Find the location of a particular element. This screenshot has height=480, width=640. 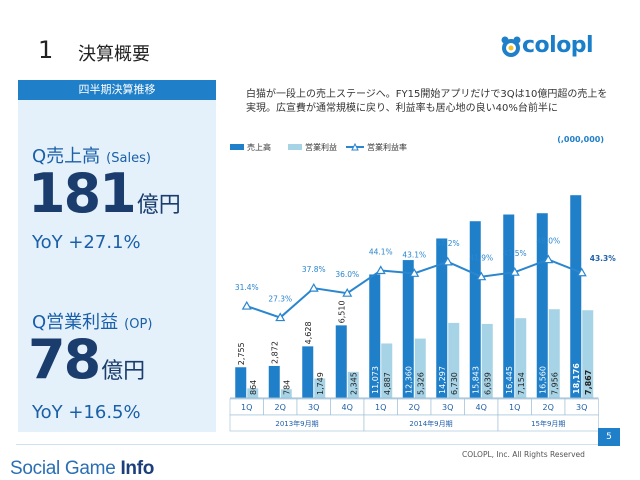

op-value-unit: 億円 is located at coordinates (123, 371).